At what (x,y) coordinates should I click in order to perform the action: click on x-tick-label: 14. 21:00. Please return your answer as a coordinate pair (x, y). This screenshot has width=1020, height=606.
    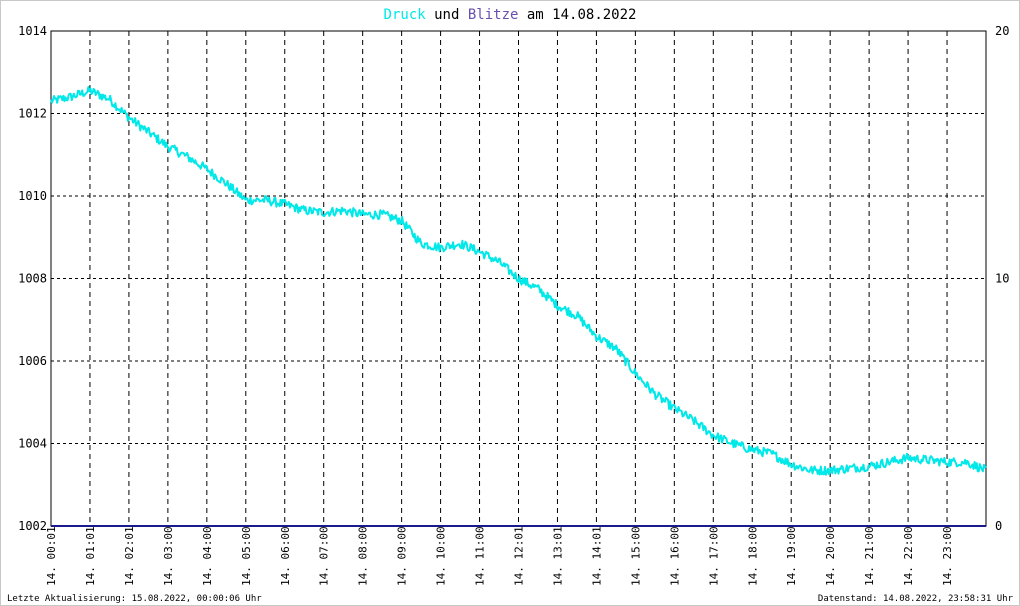
    Looking at the image, I should click on (869, 556).